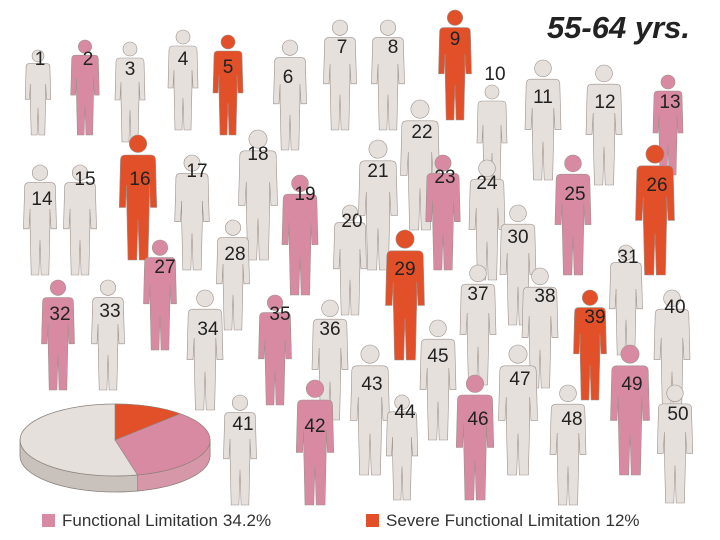 The image size is (720, 540). Describe the element at coordinates (288, 77) in the screenshot. I see `person-label: 6` at that location.